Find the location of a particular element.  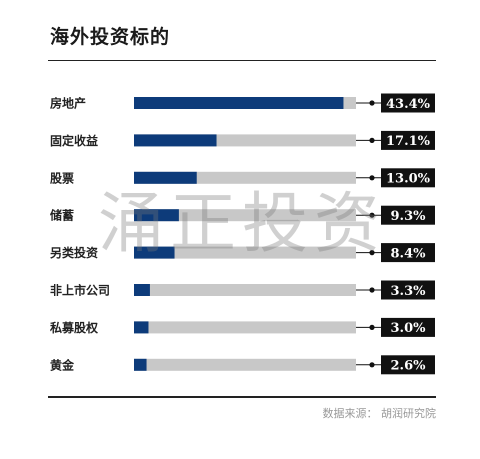

title-divider is located at coordinates (242, 60).